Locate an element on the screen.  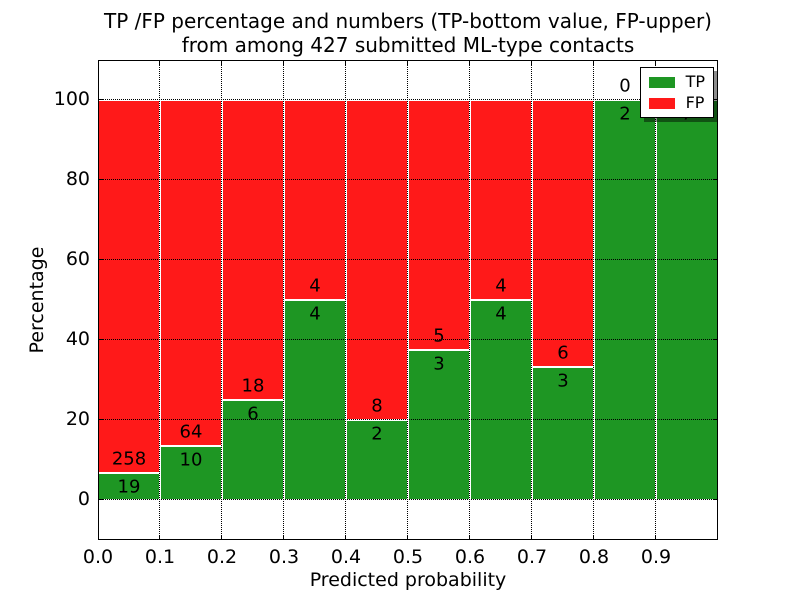
y-tick-label: 0 is located at coordinates (83, 499).